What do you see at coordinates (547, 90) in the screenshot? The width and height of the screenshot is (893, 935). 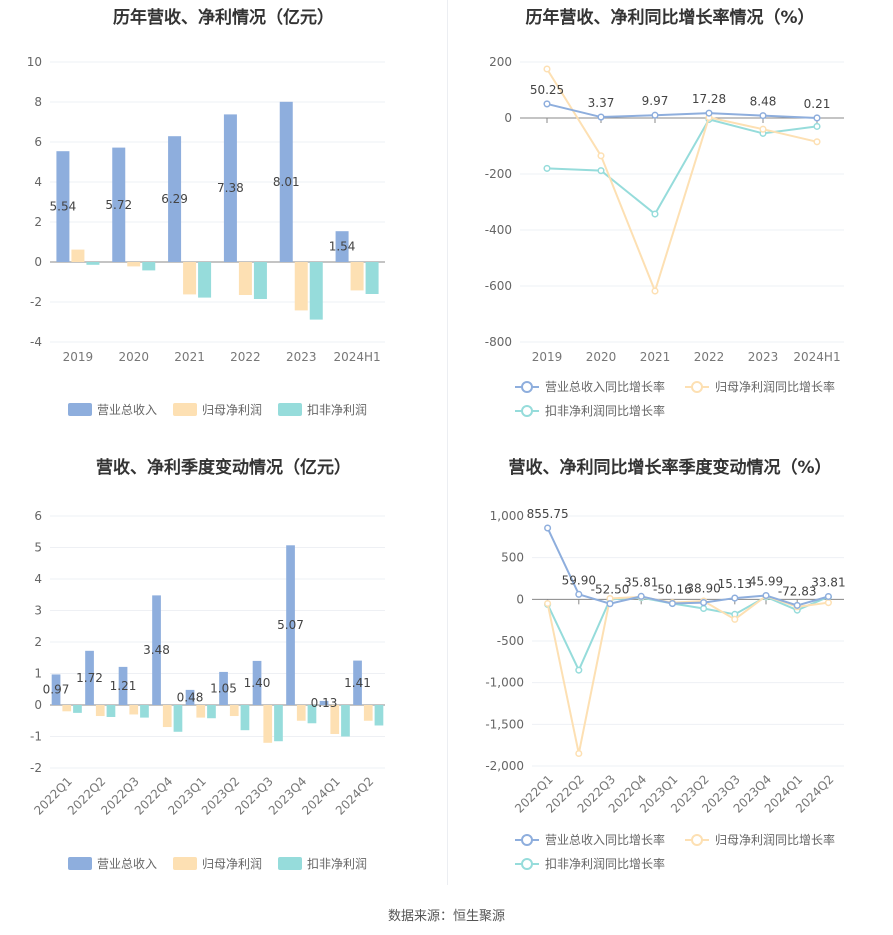 I see `data-label: 50.25` at bounding box center [547, 90].